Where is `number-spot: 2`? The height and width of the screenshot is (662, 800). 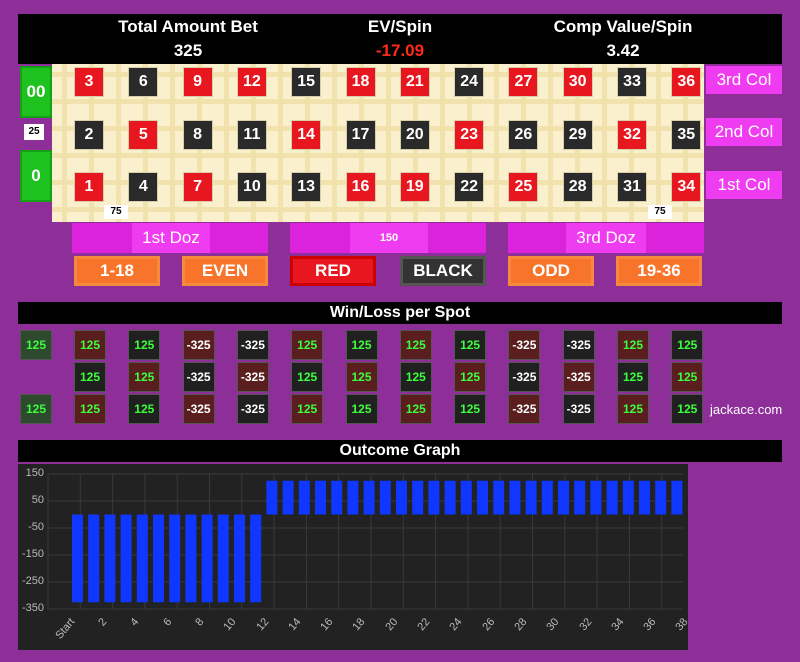
number-spot: 2 is located at coordinates (89, 135).